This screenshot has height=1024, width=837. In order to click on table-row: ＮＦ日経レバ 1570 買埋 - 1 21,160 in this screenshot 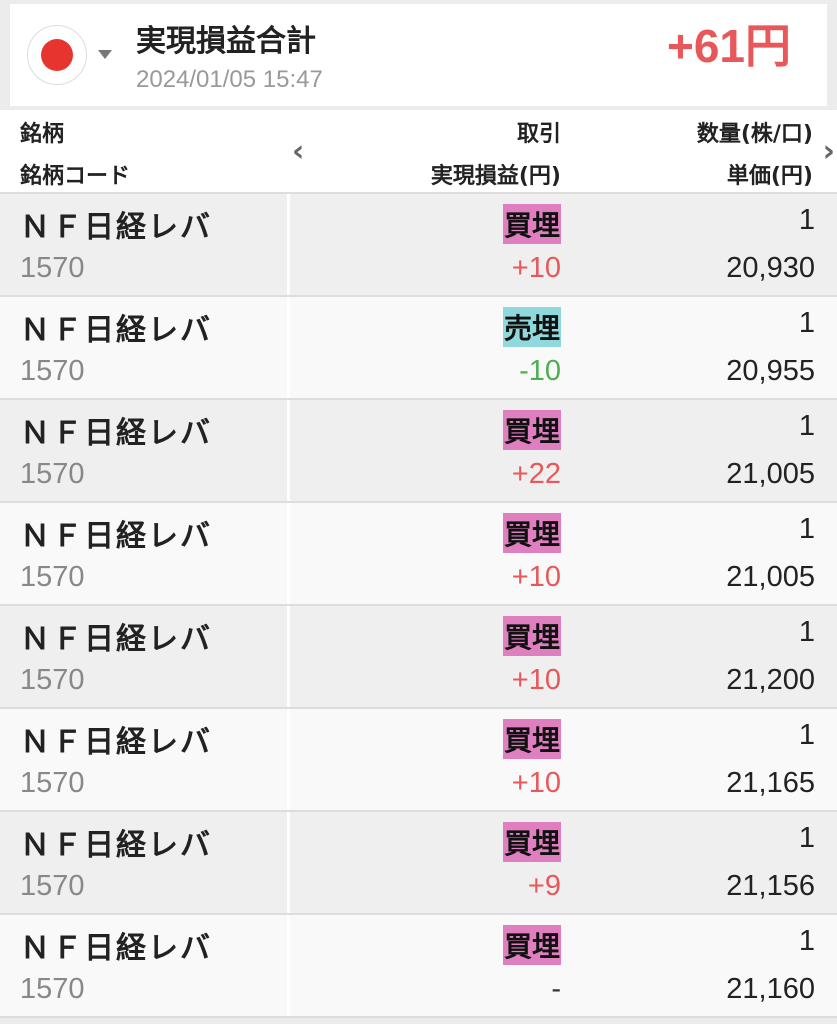, I will do `click(418, 966)`.